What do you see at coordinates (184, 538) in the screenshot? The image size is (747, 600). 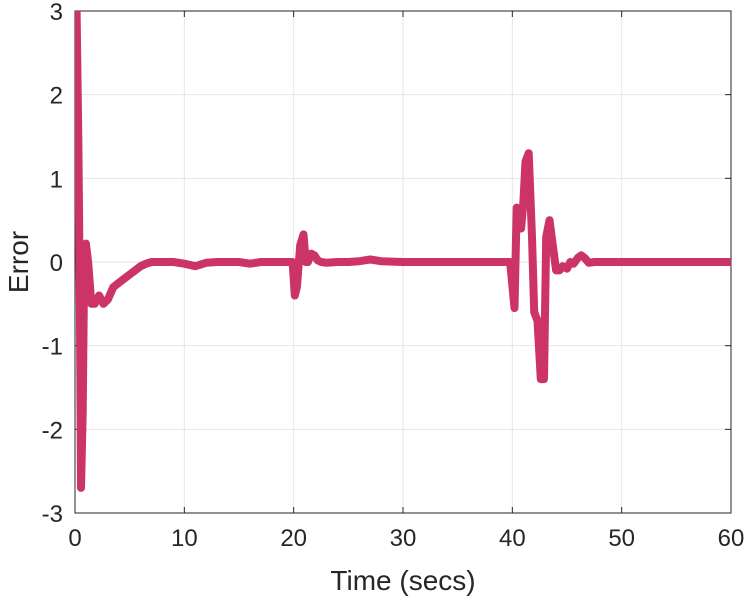 I see `x-tick-label: 10` at bounding box center [184, 538].